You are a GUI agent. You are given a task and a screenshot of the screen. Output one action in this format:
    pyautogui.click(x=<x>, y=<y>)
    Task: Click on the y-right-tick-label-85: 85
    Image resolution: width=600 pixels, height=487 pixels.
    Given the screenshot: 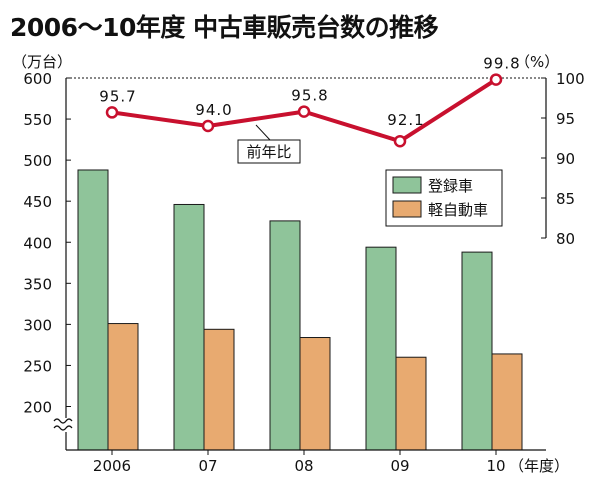 What is the action you would take?
    pyautogui.click(x=565, y=199)
    